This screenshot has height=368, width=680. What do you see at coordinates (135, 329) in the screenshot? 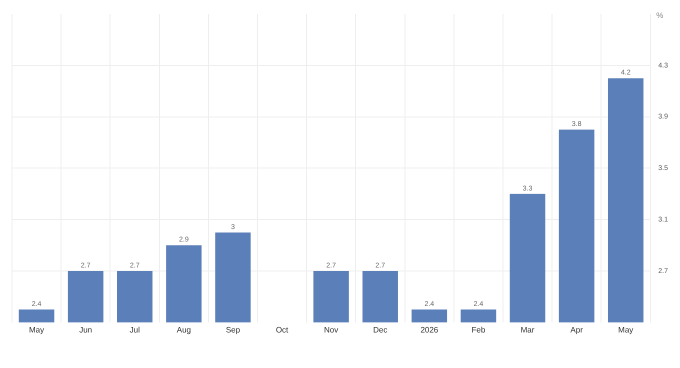
I see `x-tick-label: Jul` at bounding box center [135, 329].